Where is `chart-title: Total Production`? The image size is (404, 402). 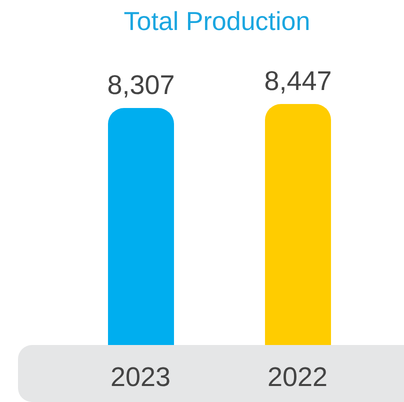
chart-title: Total Production is located at coordinates (217, 21).